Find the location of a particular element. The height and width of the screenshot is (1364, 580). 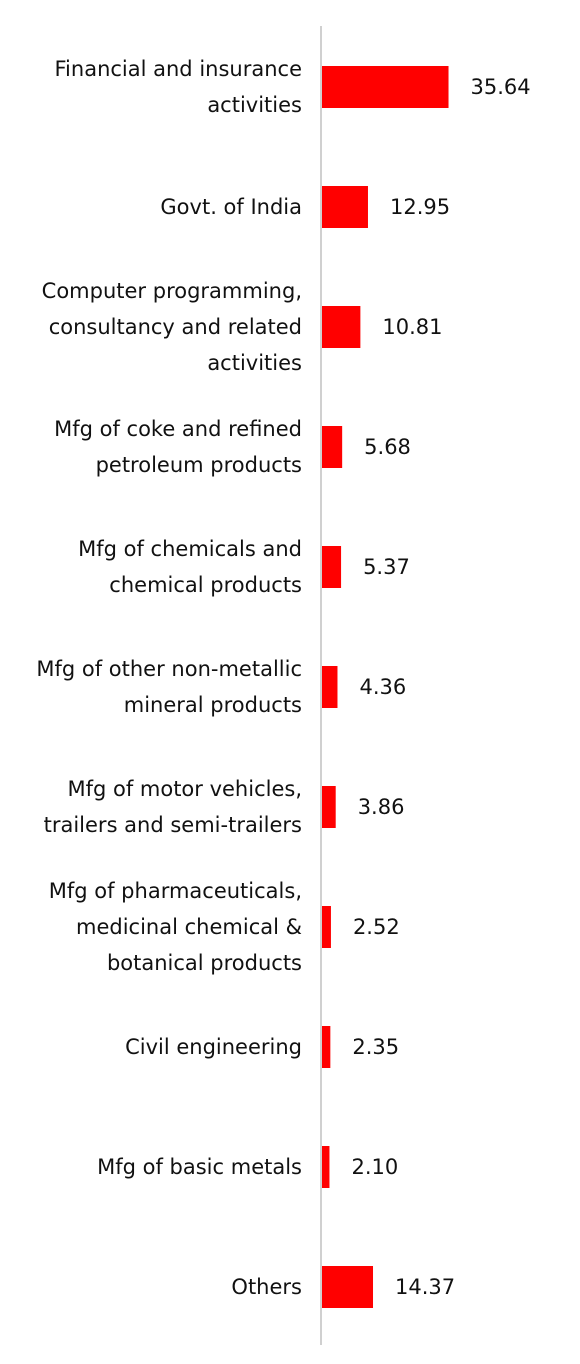

bar-value-label: 4.36 is located at coordinates (382, 687).